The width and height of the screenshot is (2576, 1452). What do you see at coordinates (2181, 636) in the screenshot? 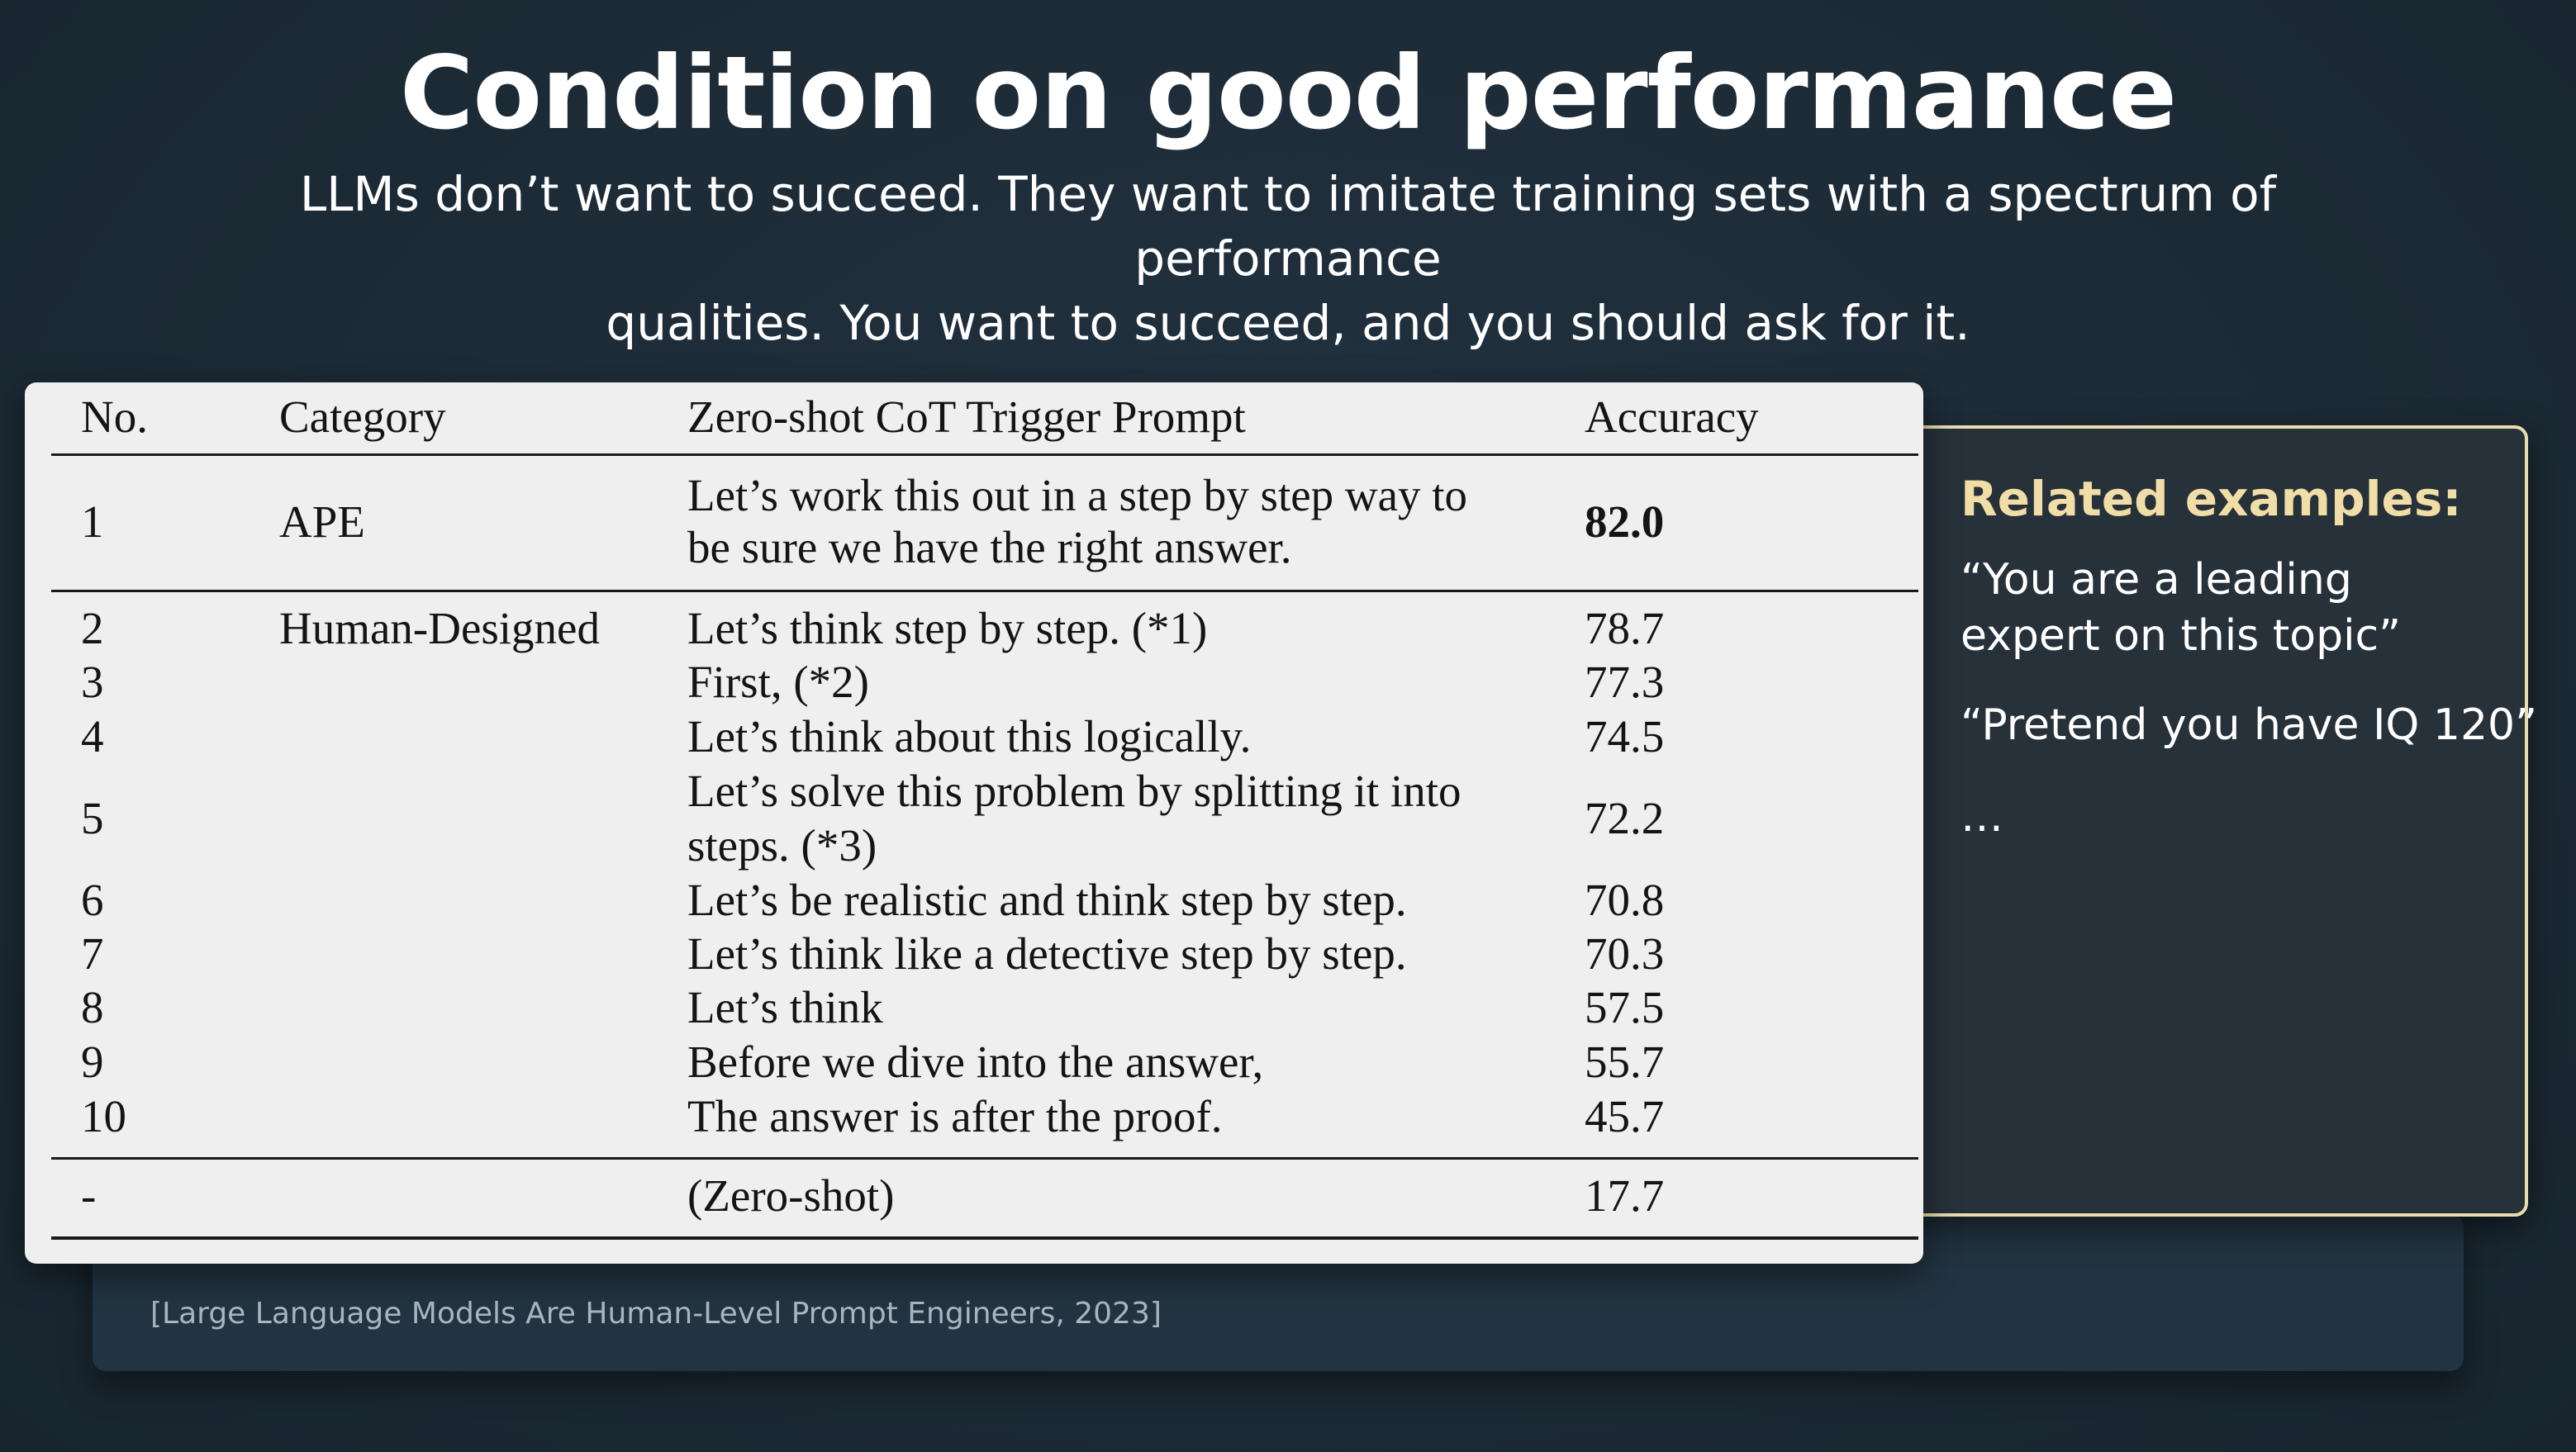
I see `related-example-1-line-2: expert on this topic”` at bounding box center [2181, 636].